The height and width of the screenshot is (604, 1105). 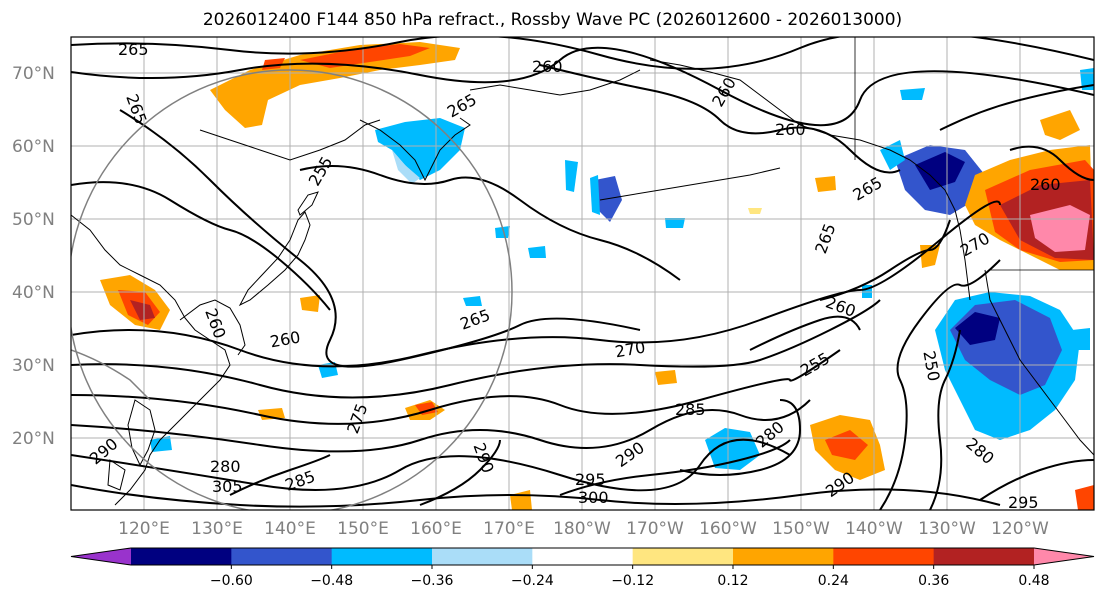 What do you see at coordinates (144, 529) in the screenshot?
I see `lon-label: 120°E` at bounding box center [144, 529].